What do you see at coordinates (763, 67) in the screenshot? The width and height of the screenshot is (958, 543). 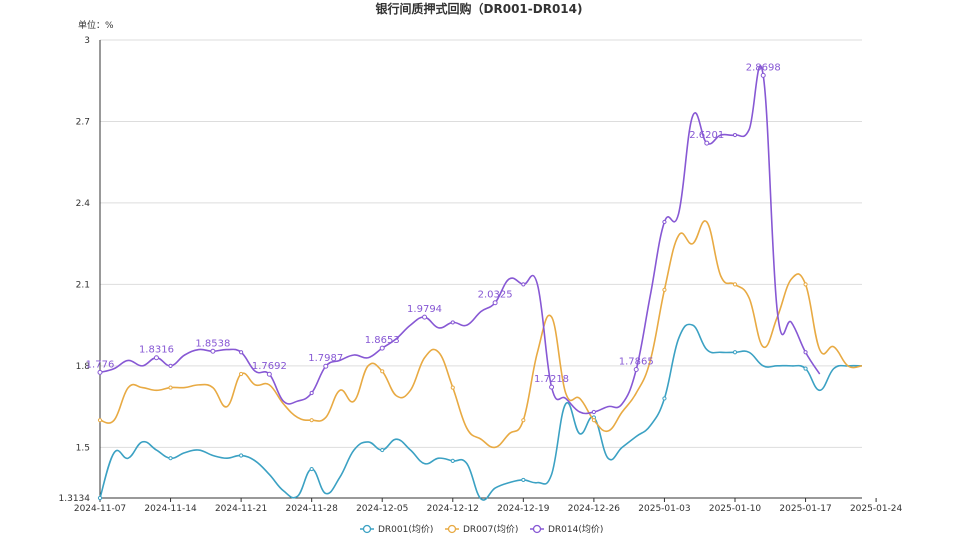 I see `data-label: 2.8698` at bounding box center [763, 67].